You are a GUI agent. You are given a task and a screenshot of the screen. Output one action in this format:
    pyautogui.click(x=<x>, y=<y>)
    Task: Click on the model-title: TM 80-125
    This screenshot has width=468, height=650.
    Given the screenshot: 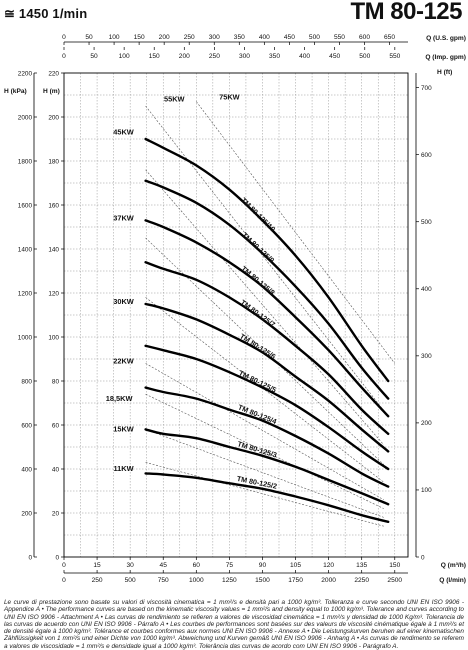 What is the action you would take?
    pyautogui.click(x=406, y=12)
    